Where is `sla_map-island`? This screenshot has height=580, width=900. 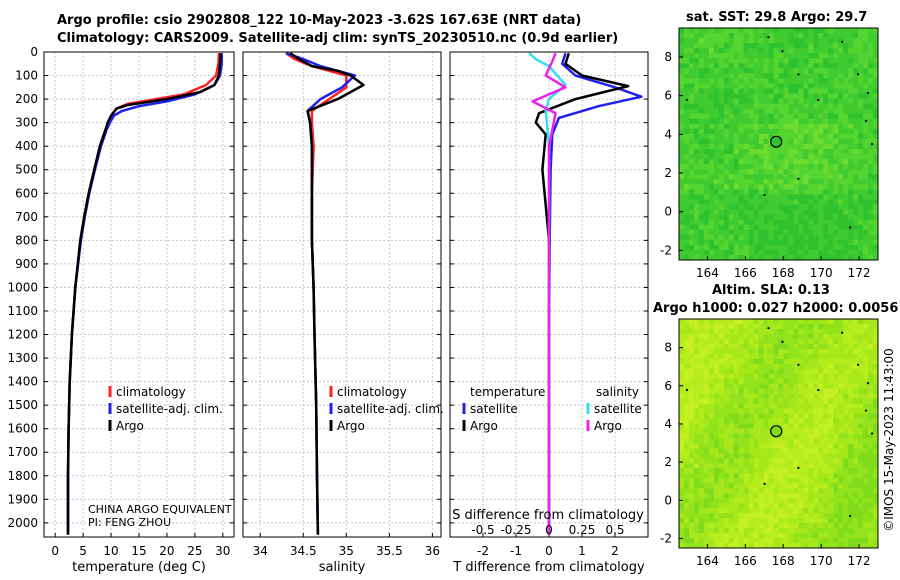
sla_map-island is located at coordinates (798, 364).